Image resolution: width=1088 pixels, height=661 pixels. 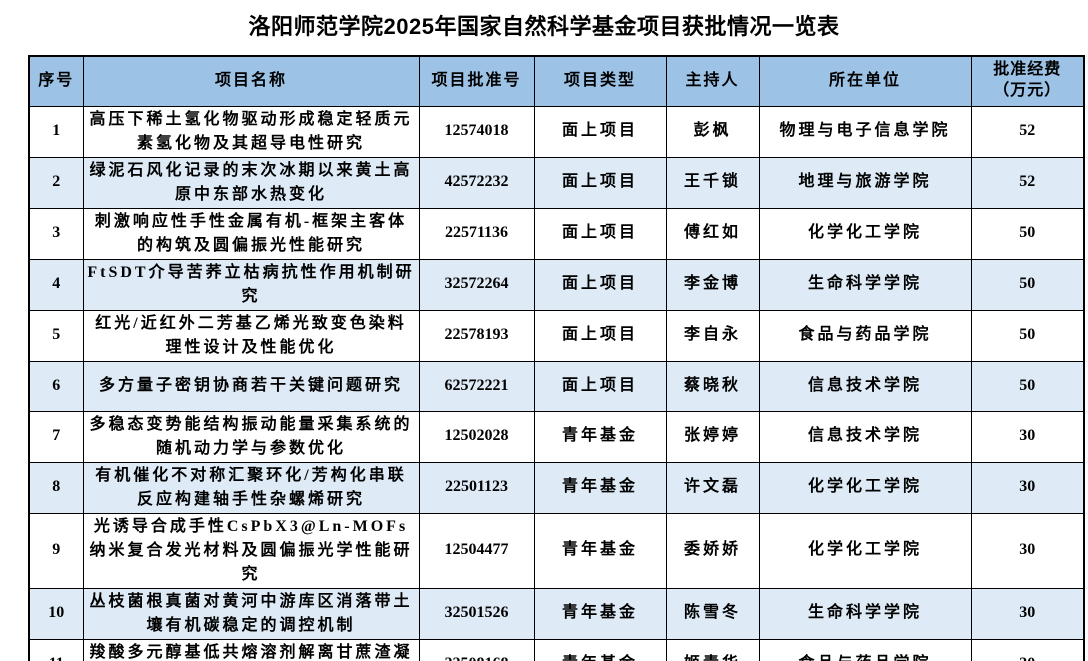 What do you see at coordinates (476, 550) in the screenshot?
I see `cell-grant-number: 12504477` at bounding box center [476, 550].